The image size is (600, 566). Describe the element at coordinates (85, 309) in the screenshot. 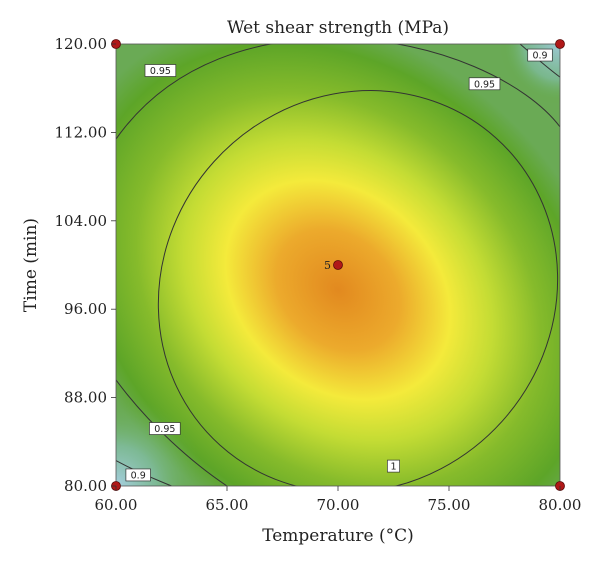

I see `y-tick-label: 96.00` at that location.